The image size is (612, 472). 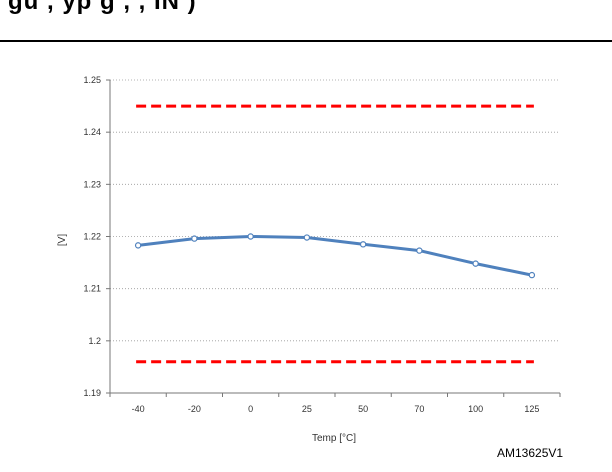 What do you see at coordinates (250, 409) in the screenshot?
I see `x-tick-label: 0` at bounding box center [250, 409].